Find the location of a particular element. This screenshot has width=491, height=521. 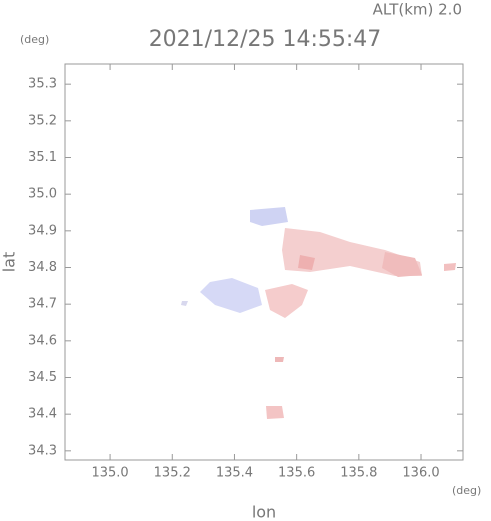

x-tick-label: 135.6 is located at coordinates (296, 473).